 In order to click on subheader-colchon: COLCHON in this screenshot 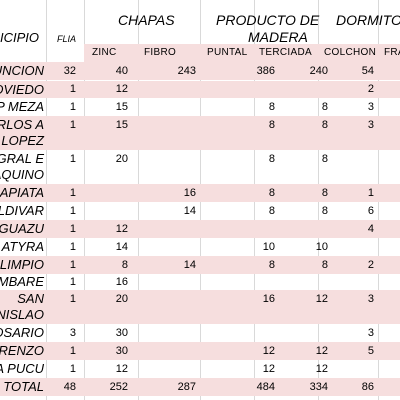, I will do `click(350, 52)`.